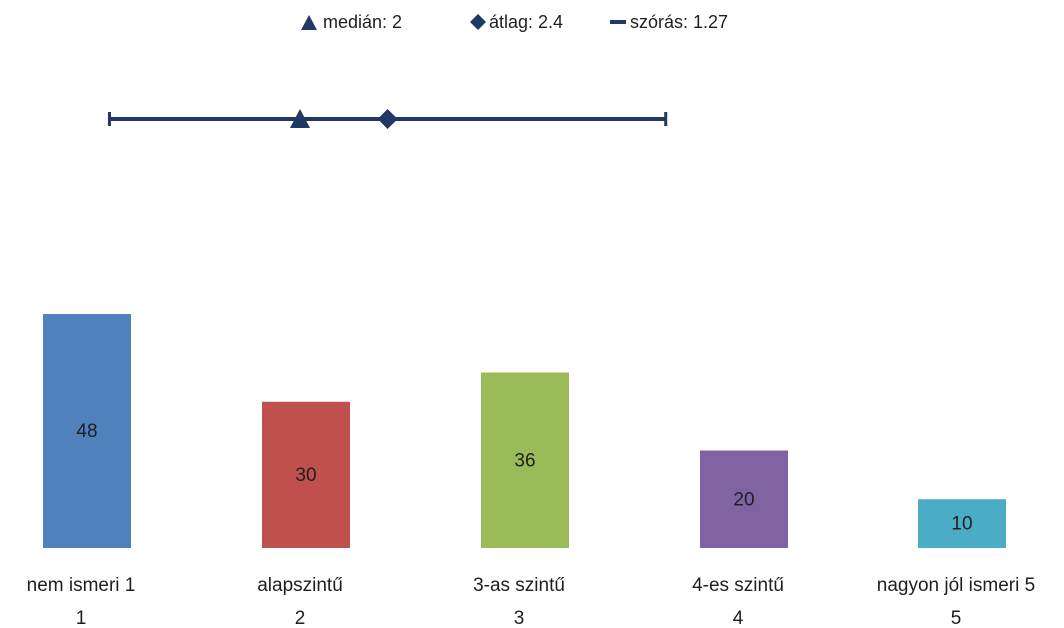 Image resolution: width=1064 pixels, height=628 pixels. I want to click on statistics-line-group, so click(387, 119).